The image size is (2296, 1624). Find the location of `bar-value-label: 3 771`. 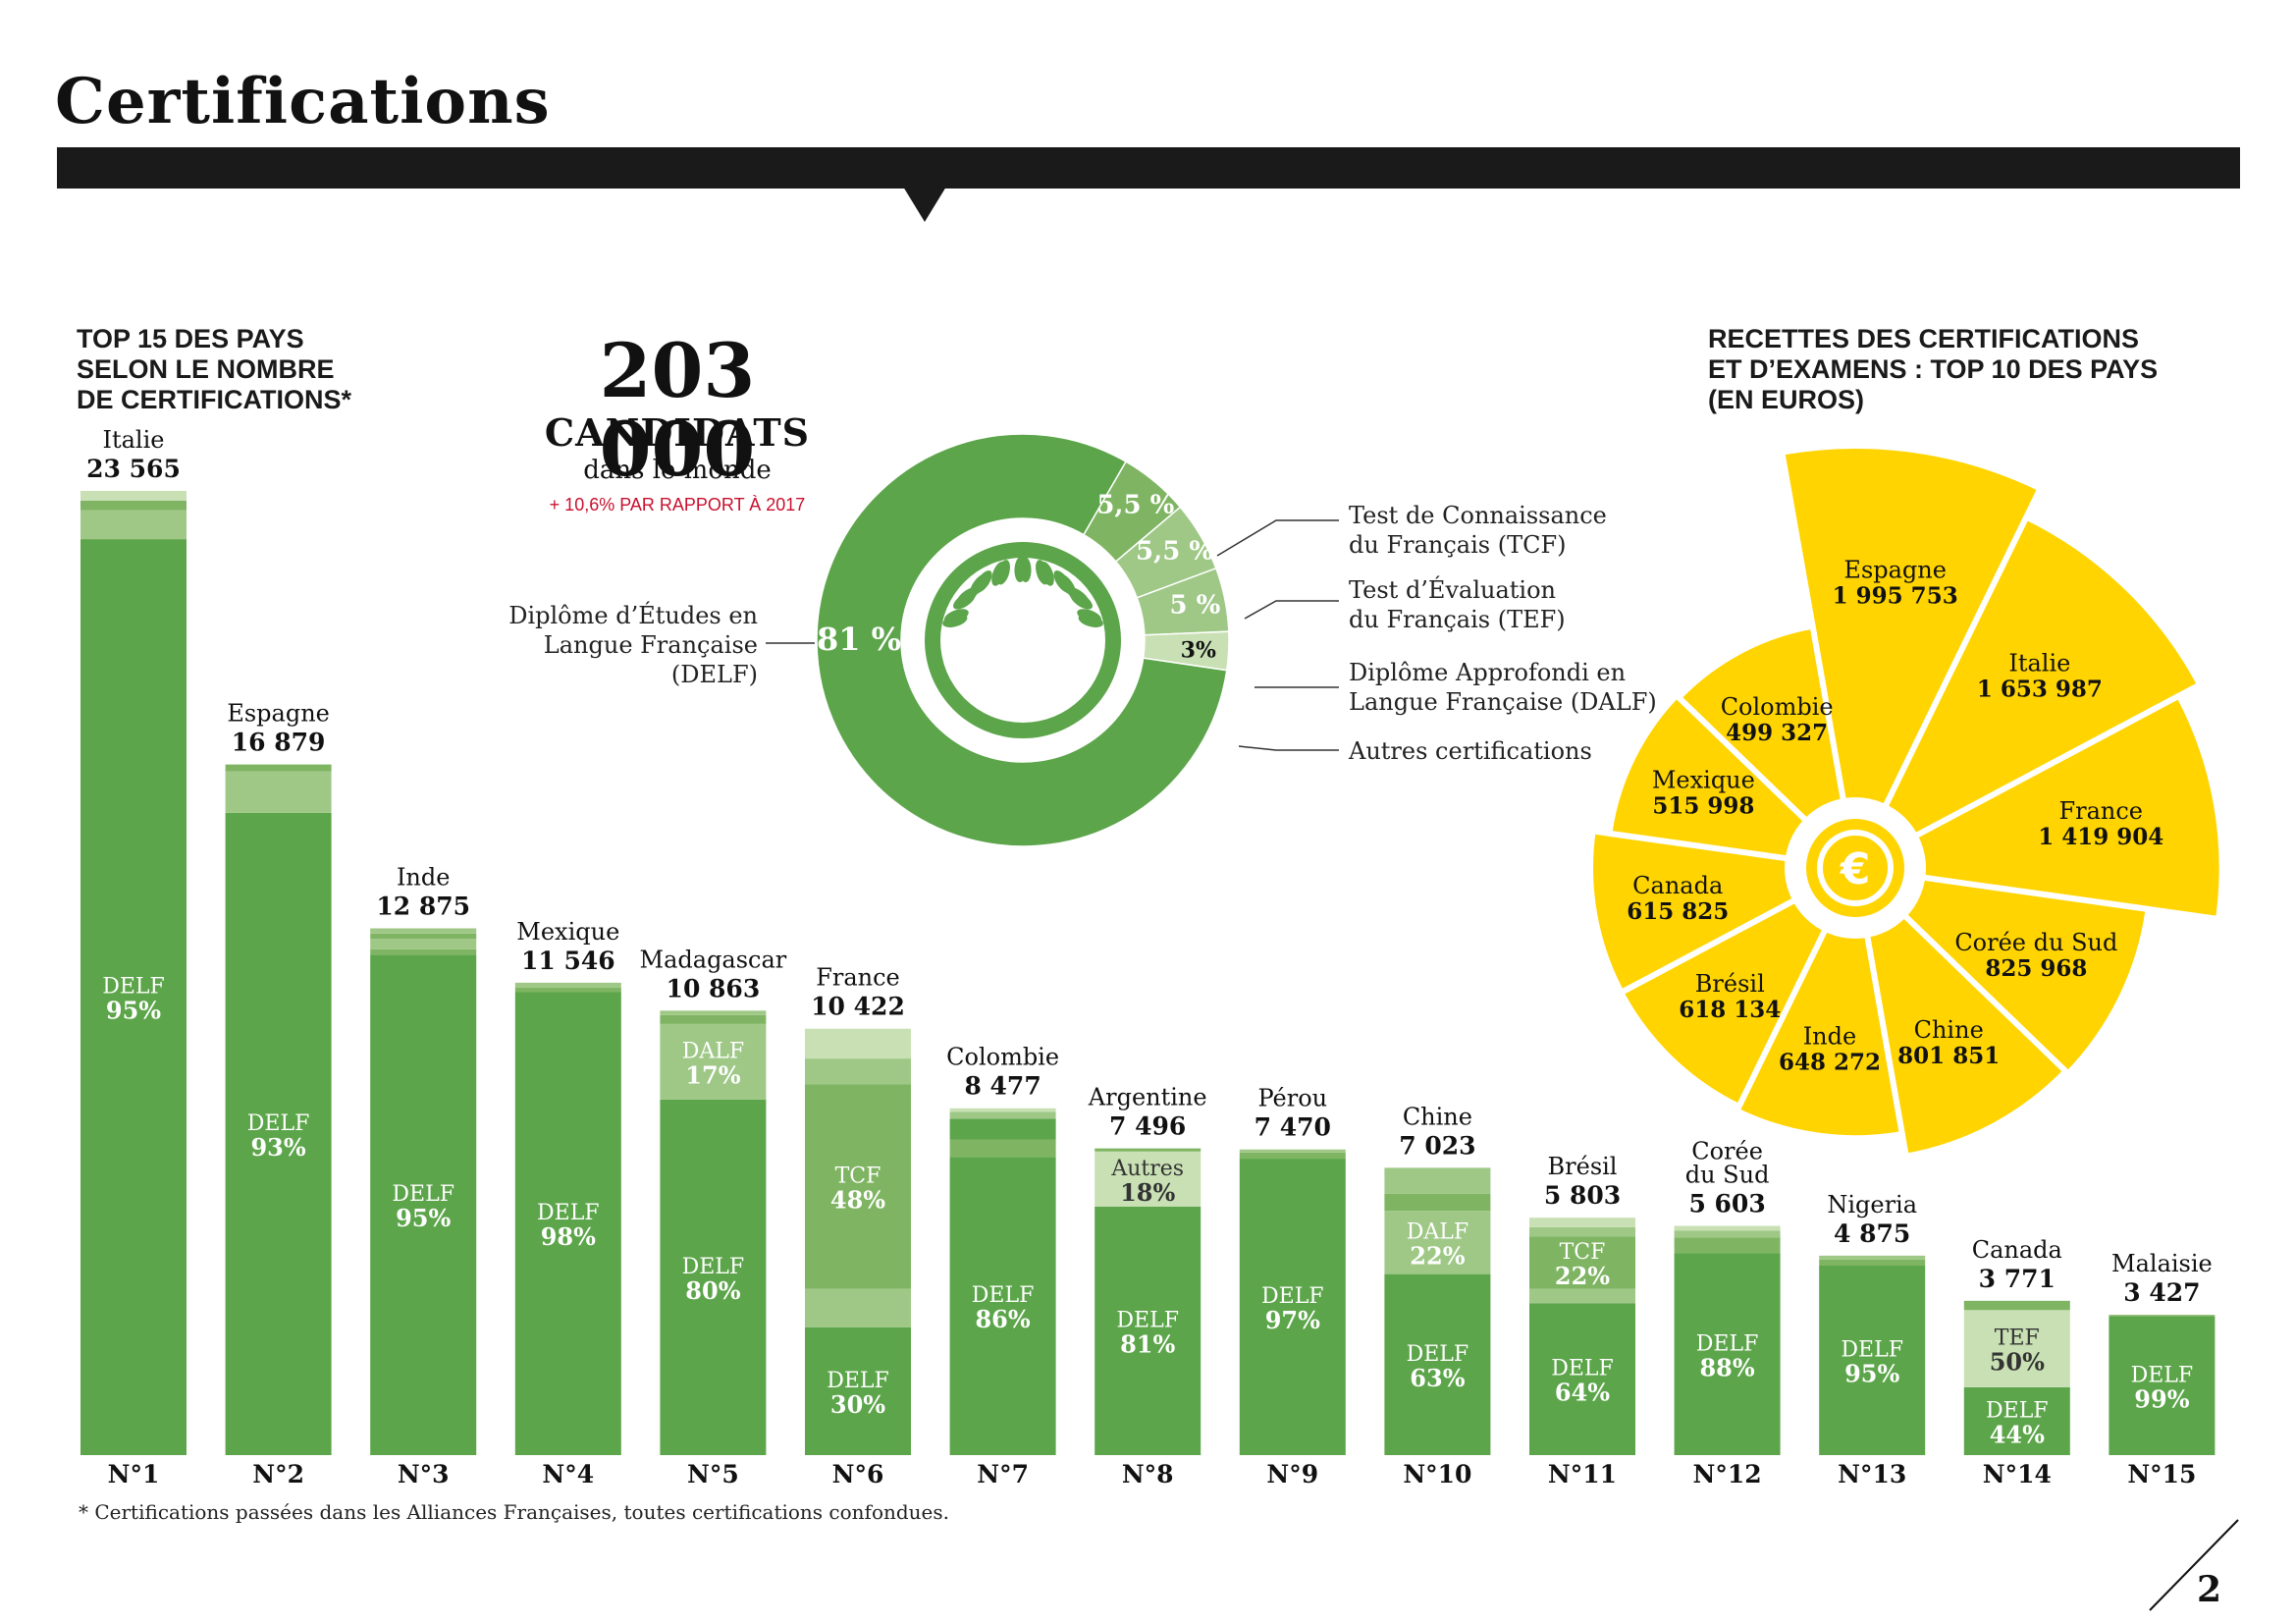

bar-value-label: 3 771 is located at coordinates (2018, 1279).